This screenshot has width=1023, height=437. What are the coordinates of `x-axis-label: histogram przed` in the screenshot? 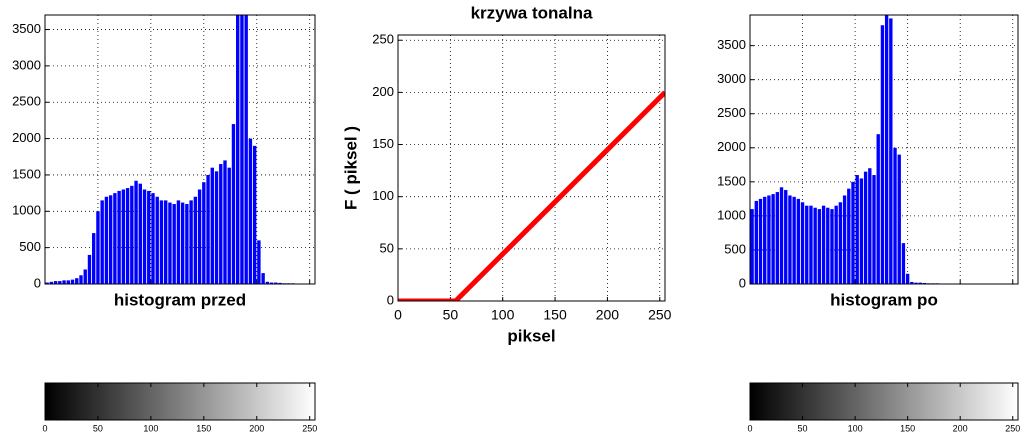 It's located at (180, 299).